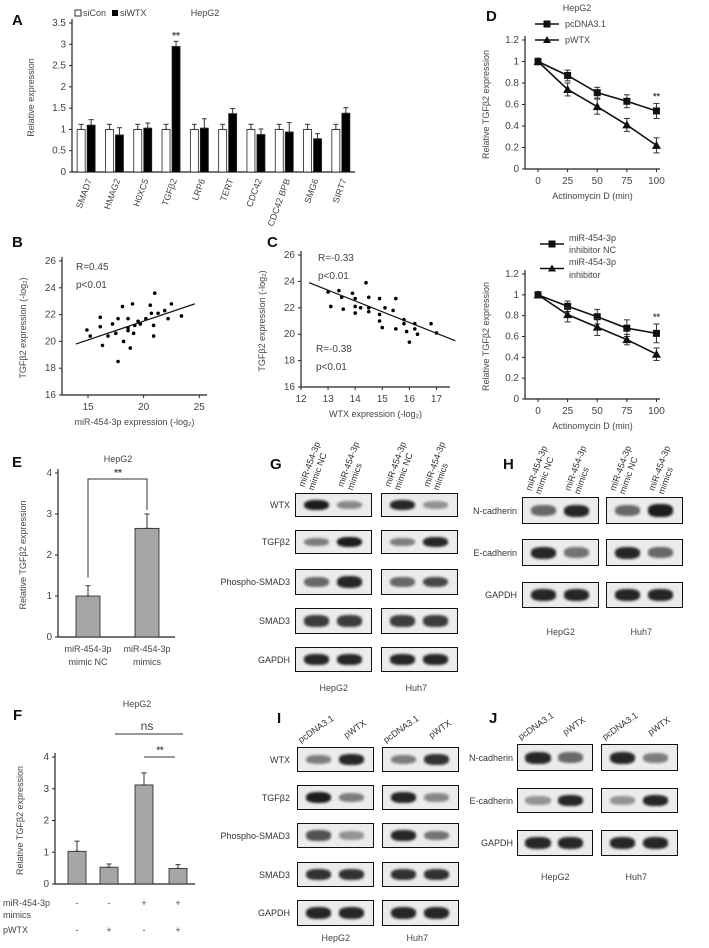 This screenshot has width=709, height=948. What do you see at coordinates (538, 181) in the screenshot?
I see `x-tick-label: 0` at bounding box center [538, 181].